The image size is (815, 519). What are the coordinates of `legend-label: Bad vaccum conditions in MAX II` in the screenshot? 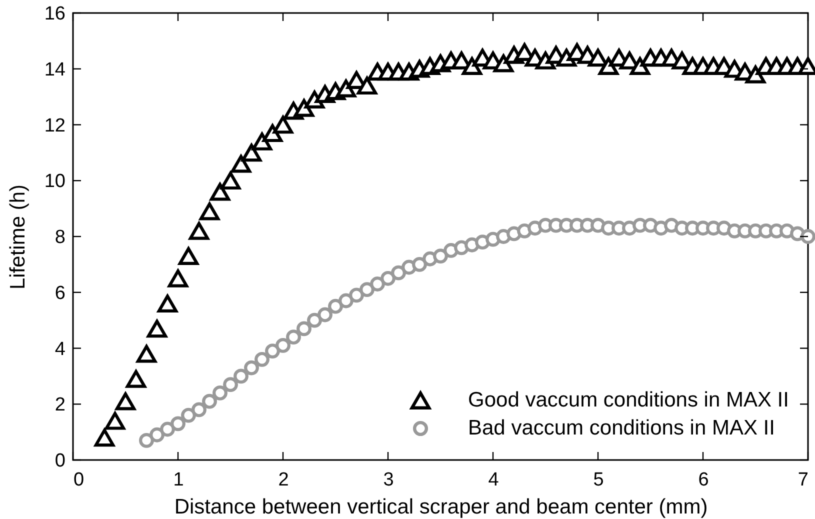 It's located at (621, 428).